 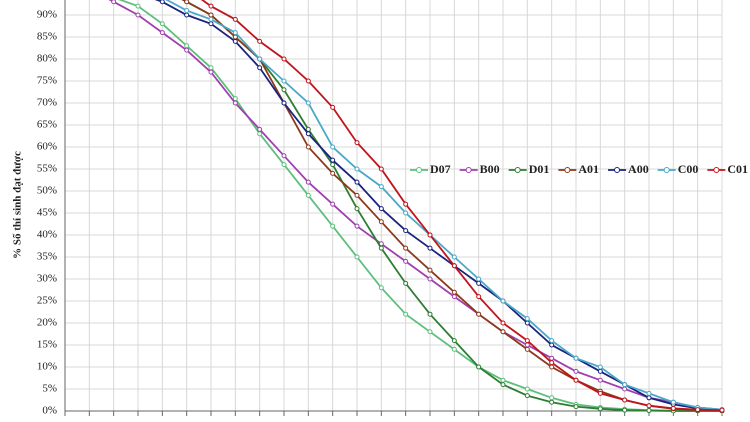 What do you see at coordinates (47, 147) in the screenshot?
I see `y-tick-label: 60%` at bounding box center [47, 147].